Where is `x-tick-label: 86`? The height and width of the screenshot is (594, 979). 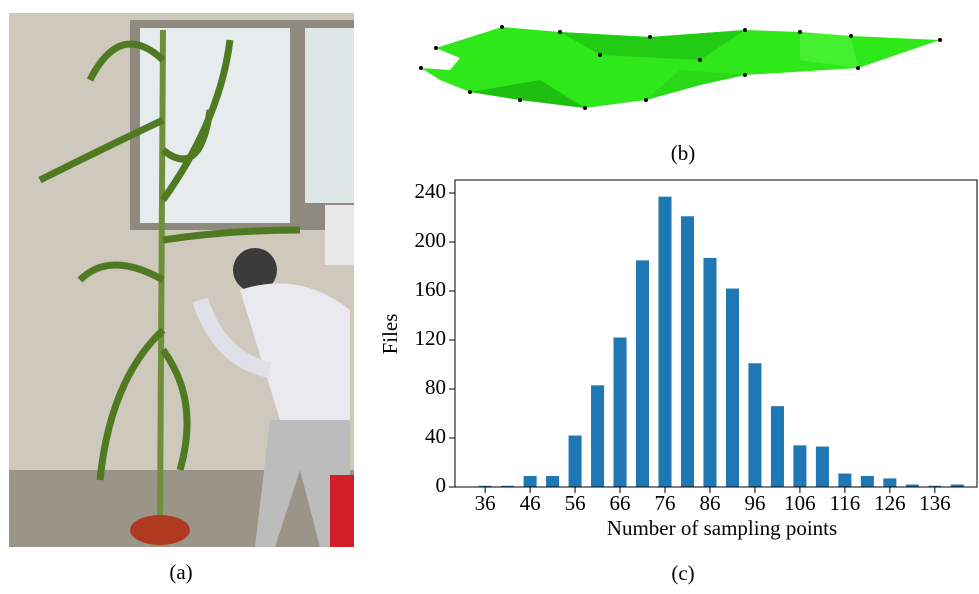
x-tick-label: 86 is located at coordinates (709, 503).